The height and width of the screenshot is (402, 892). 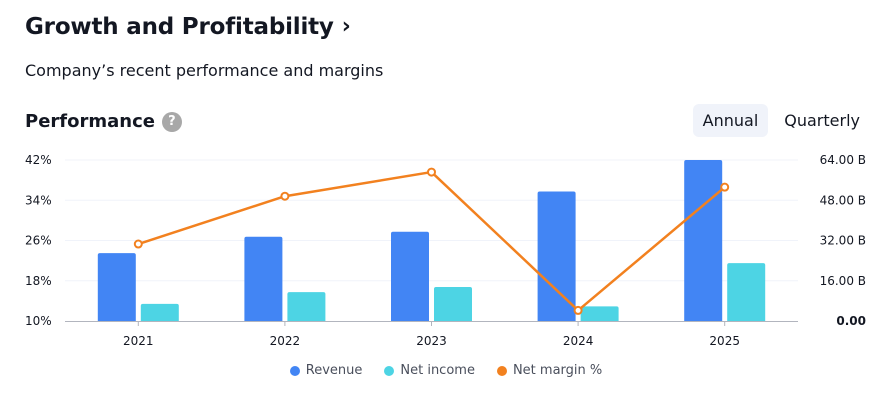 I want to click on period-toggle: Annual Quarterly, so click(x=781, y=120).